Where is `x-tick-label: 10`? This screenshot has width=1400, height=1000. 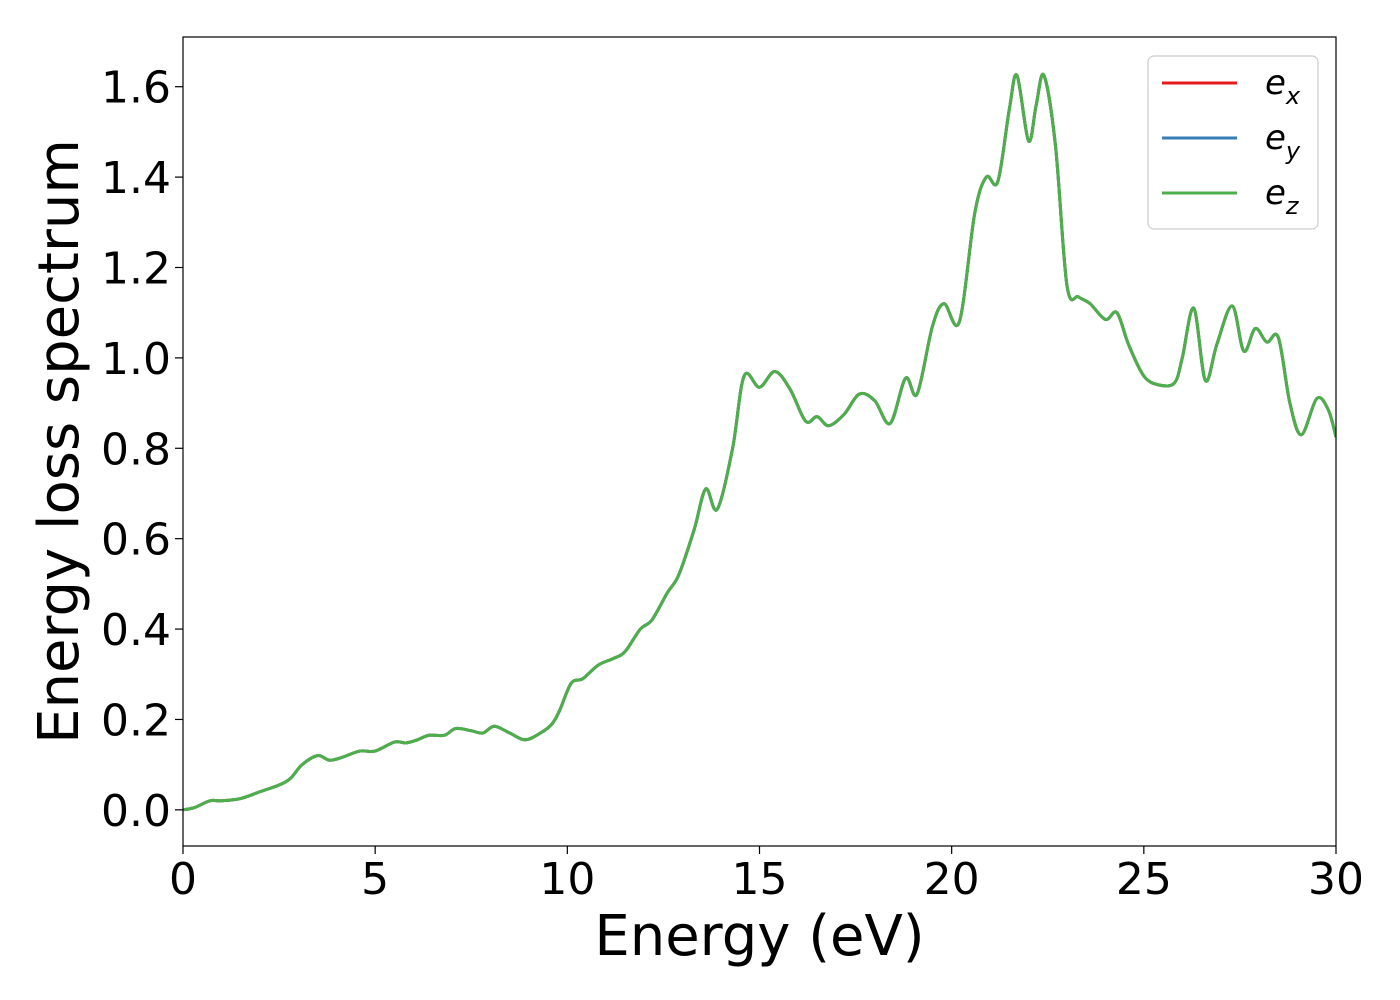
x-tick-label: 10 is located at coordinates (567, 879).